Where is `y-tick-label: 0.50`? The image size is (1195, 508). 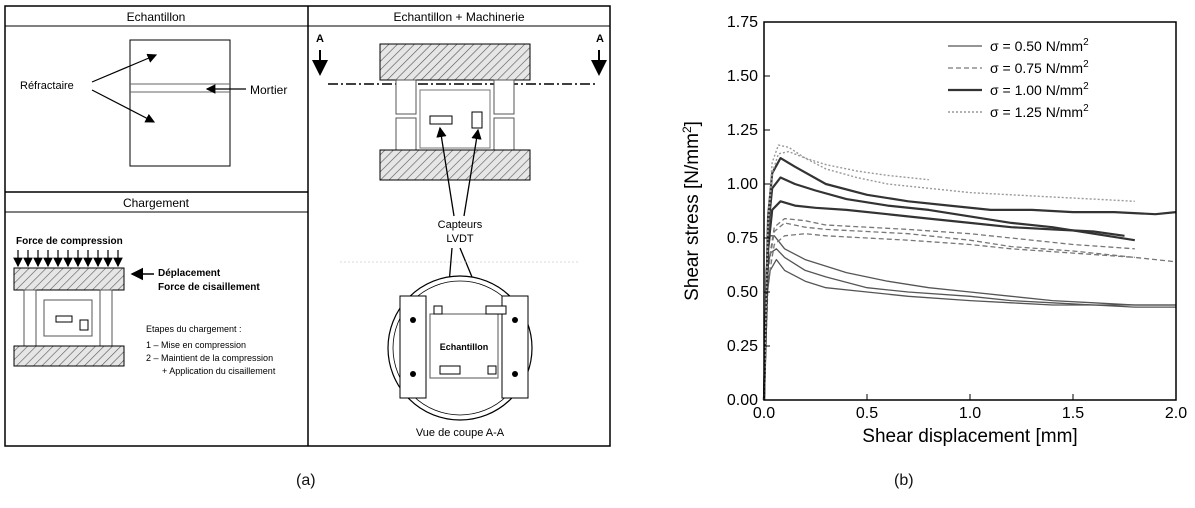 y-tick-label: 0.50 is located at coordinates (742, 292).